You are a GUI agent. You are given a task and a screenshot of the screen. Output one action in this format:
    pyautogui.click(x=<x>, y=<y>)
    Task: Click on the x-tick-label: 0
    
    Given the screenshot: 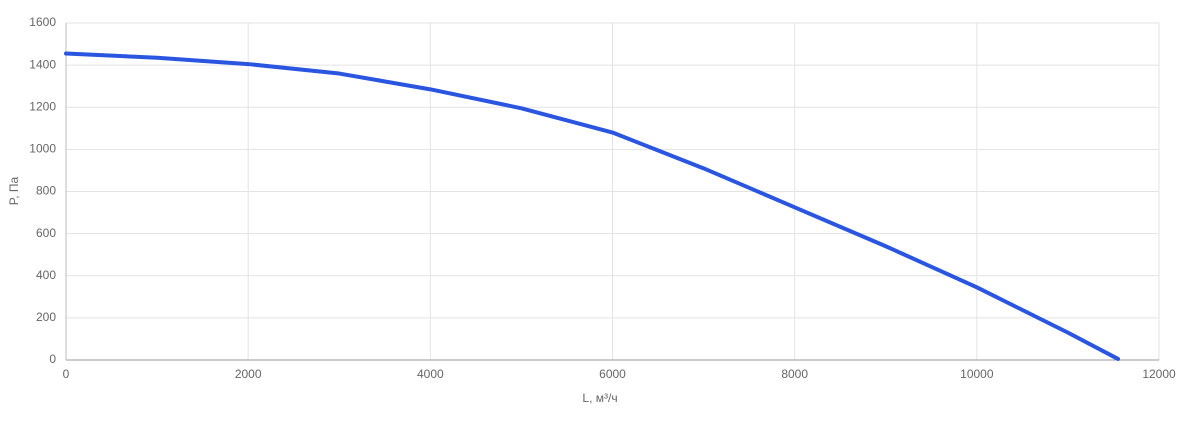 What is the action you would take?
    pyautogui.click(x=66, y=374)
    